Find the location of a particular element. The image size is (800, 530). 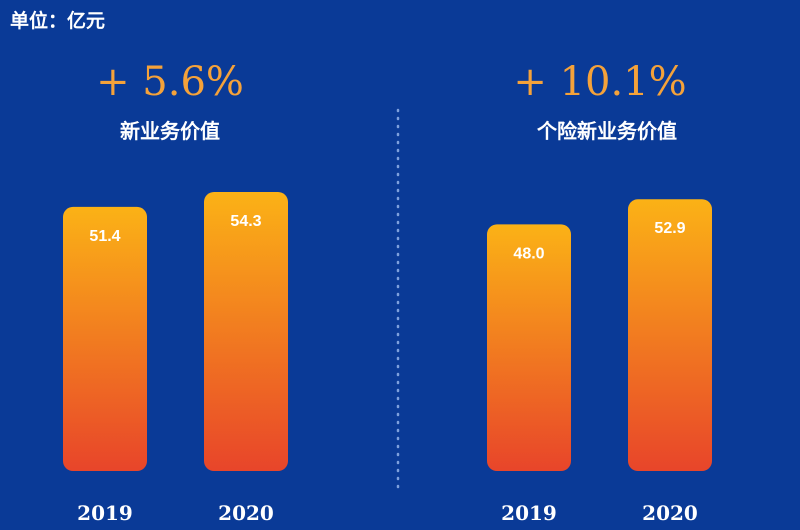

unit-label: 单位：亿元 is located at coordinates (58, 21).